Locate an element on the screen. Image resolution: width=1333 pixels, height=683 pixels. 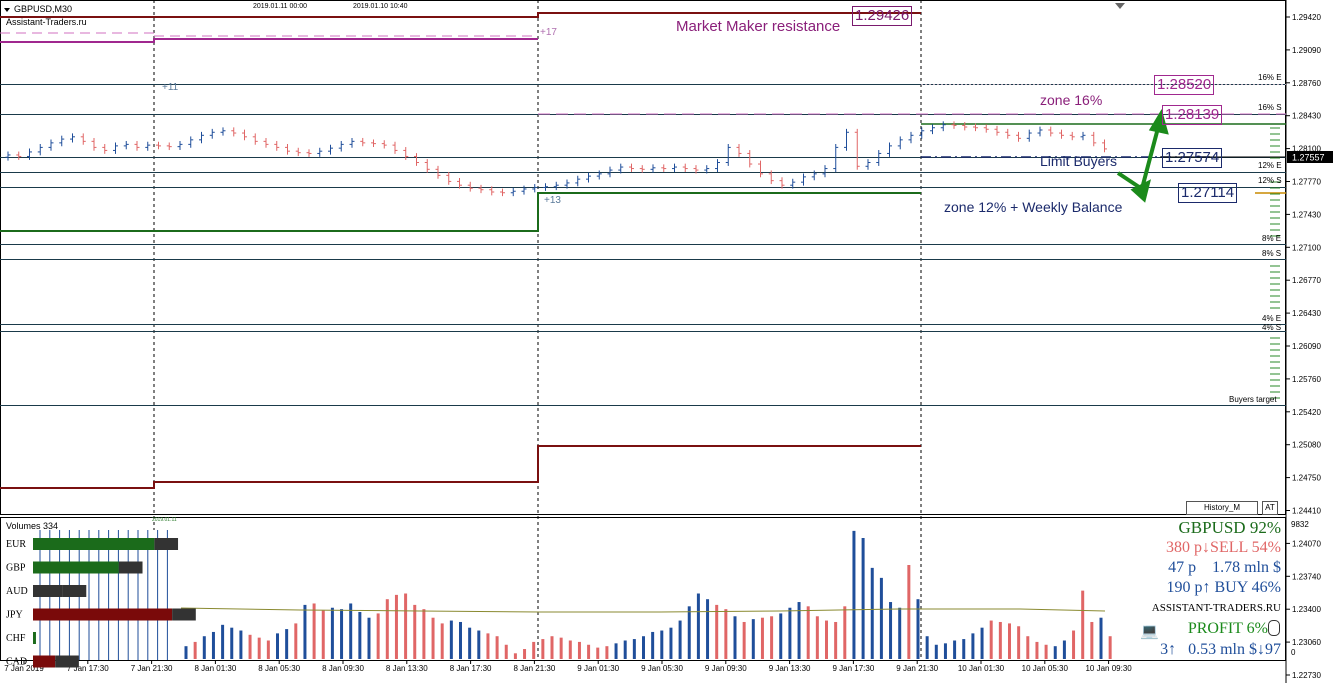
zone-label-8s: 8% S is located at coordinates (1272, 253).